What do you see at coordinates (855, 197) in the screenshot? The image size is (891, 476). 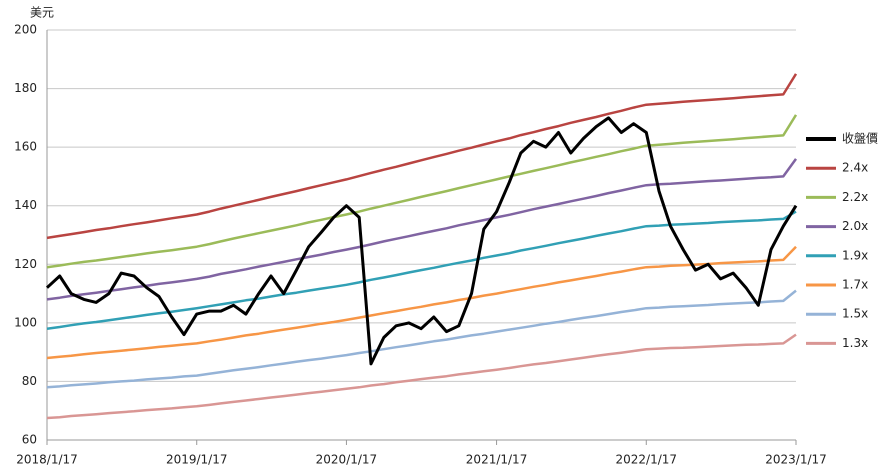 I see `legend-label: 2.2x` at bounding box center [855, 197].